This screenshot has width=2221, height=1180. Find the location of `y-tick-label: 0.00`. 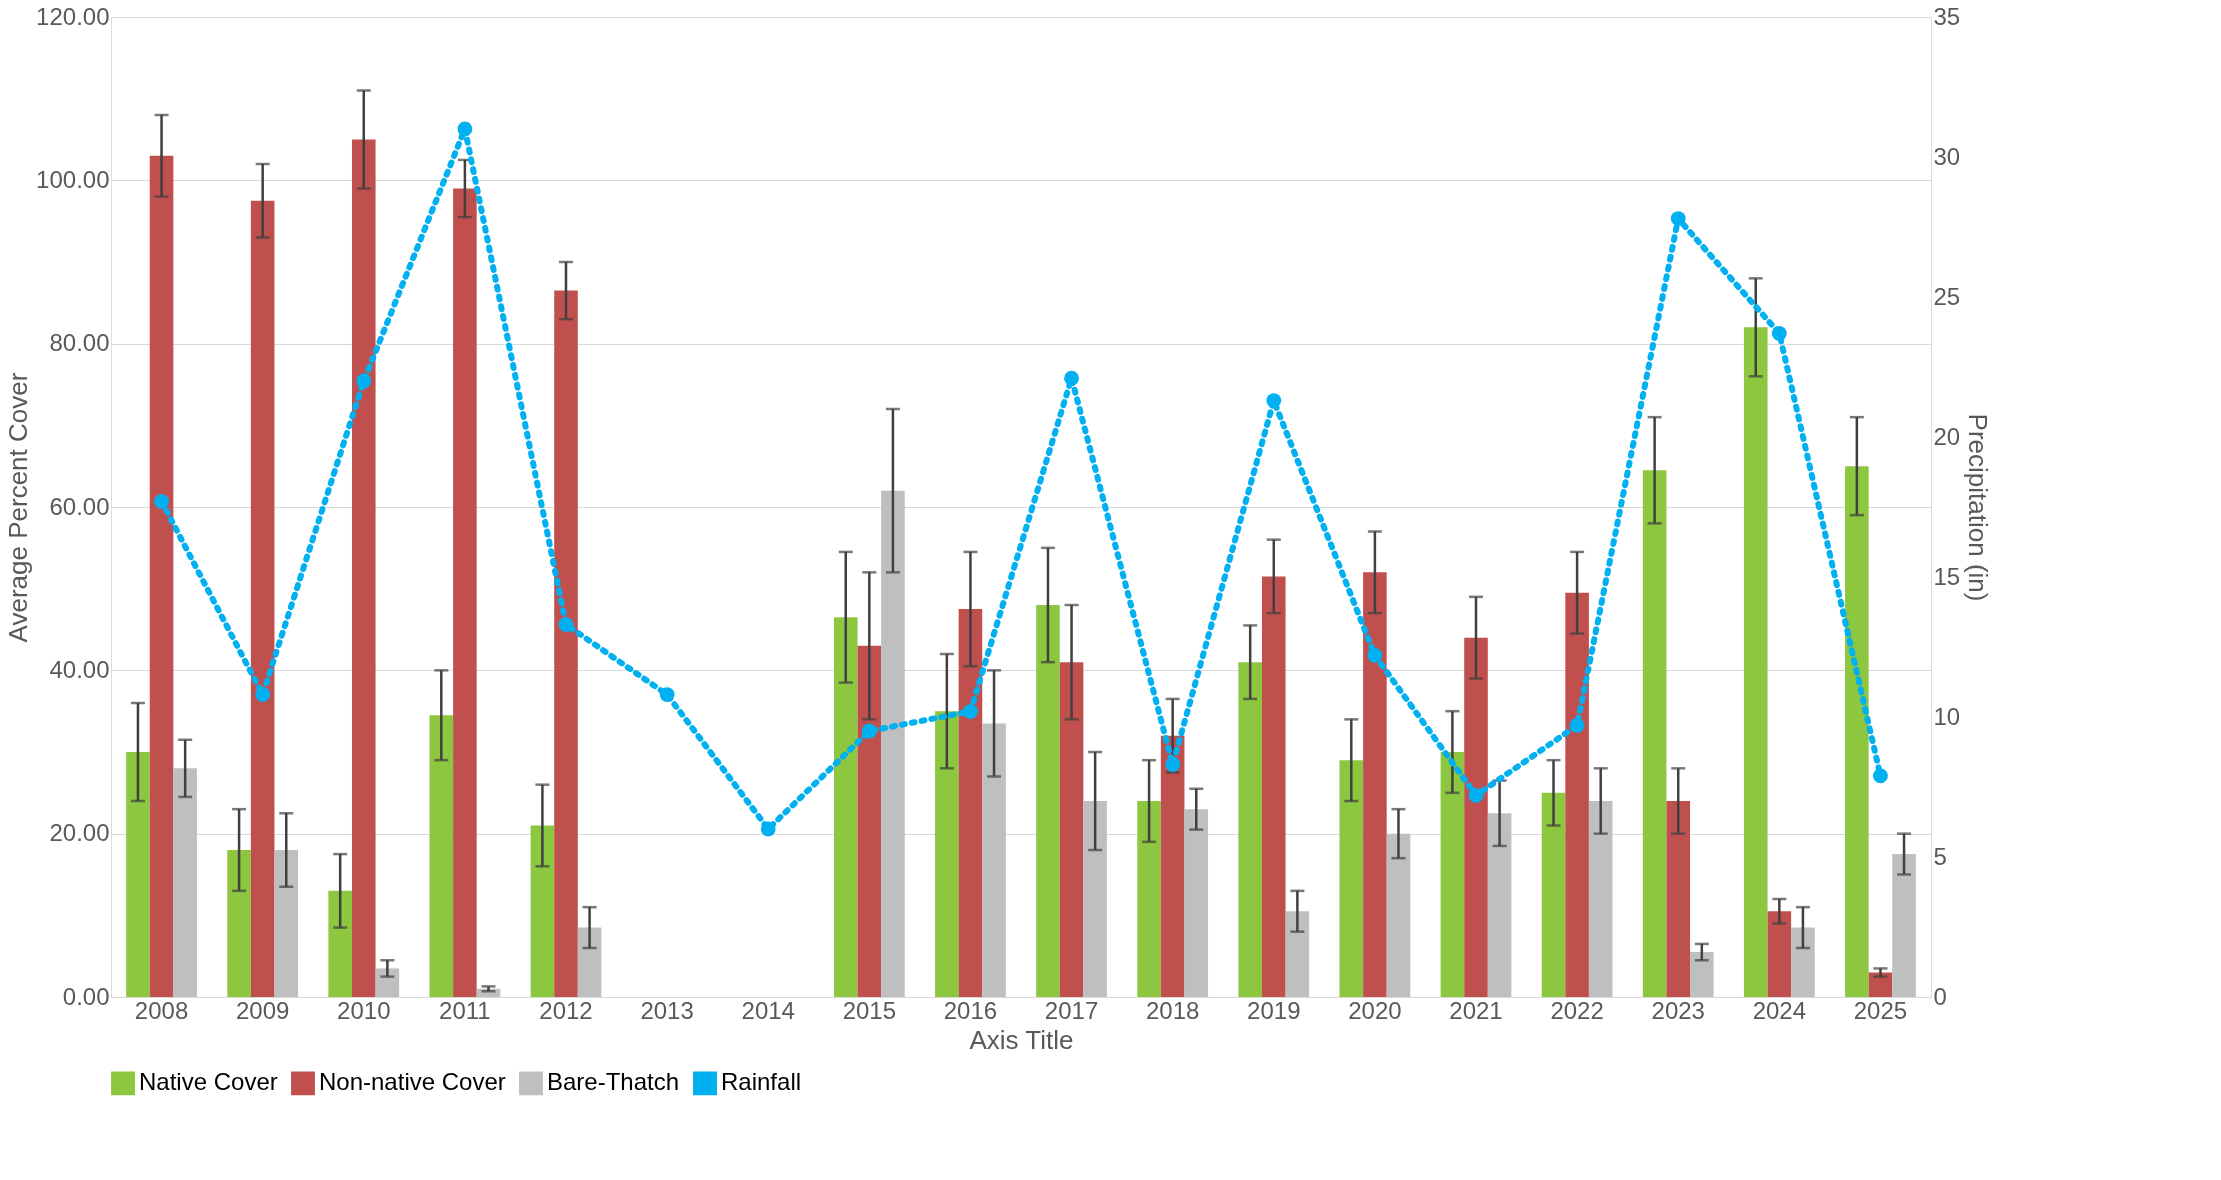

y-tick-label: 0.00 is located at coordinates (86, 996).